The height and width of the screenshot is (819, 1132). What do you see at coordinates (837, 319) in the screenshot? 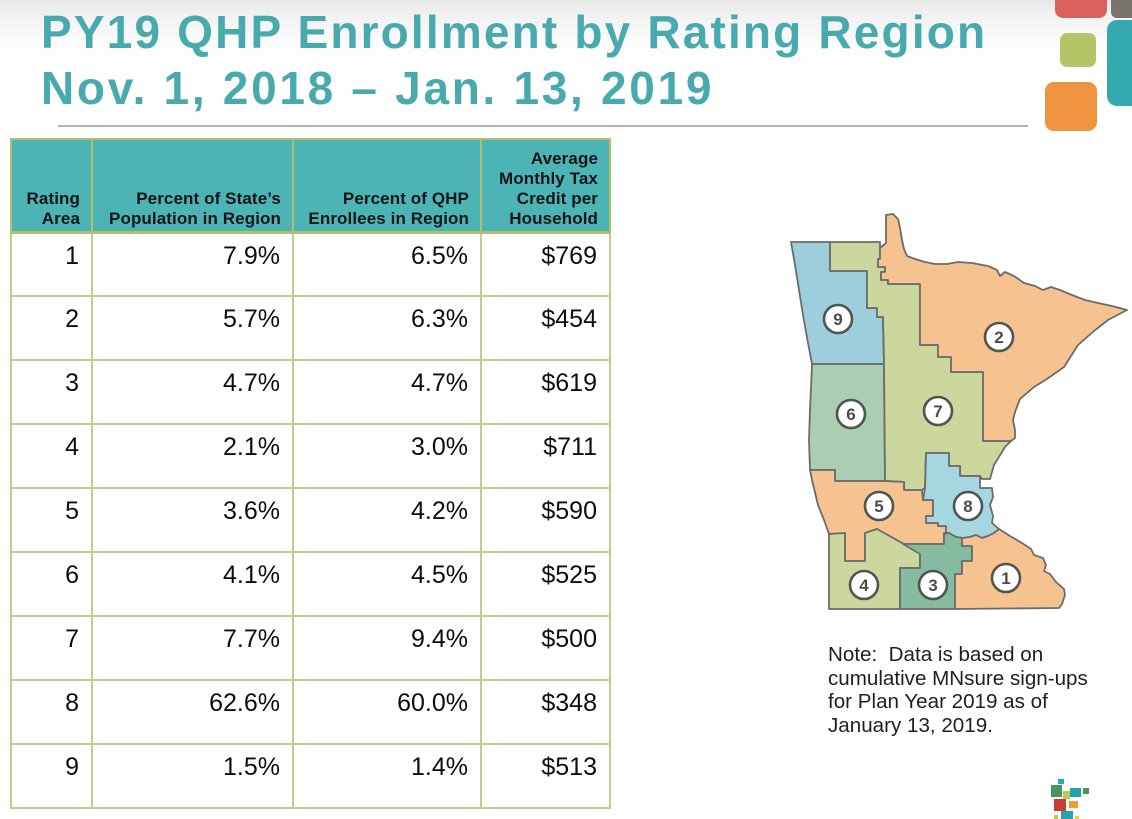
I see `svg-text: 9` at bounding box center [837, 319].